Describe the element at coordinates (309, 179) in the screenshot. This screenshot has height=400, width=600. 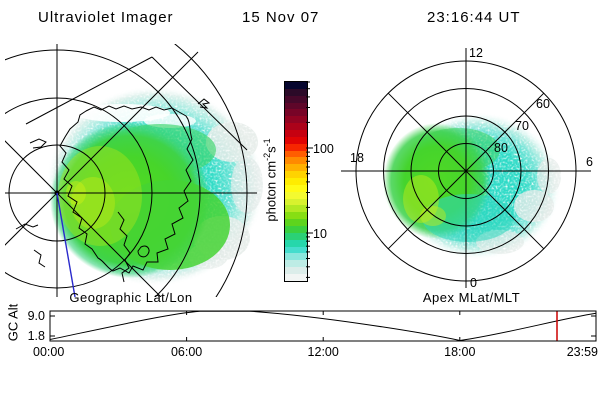
I see `colorbar-ticks` at that location.